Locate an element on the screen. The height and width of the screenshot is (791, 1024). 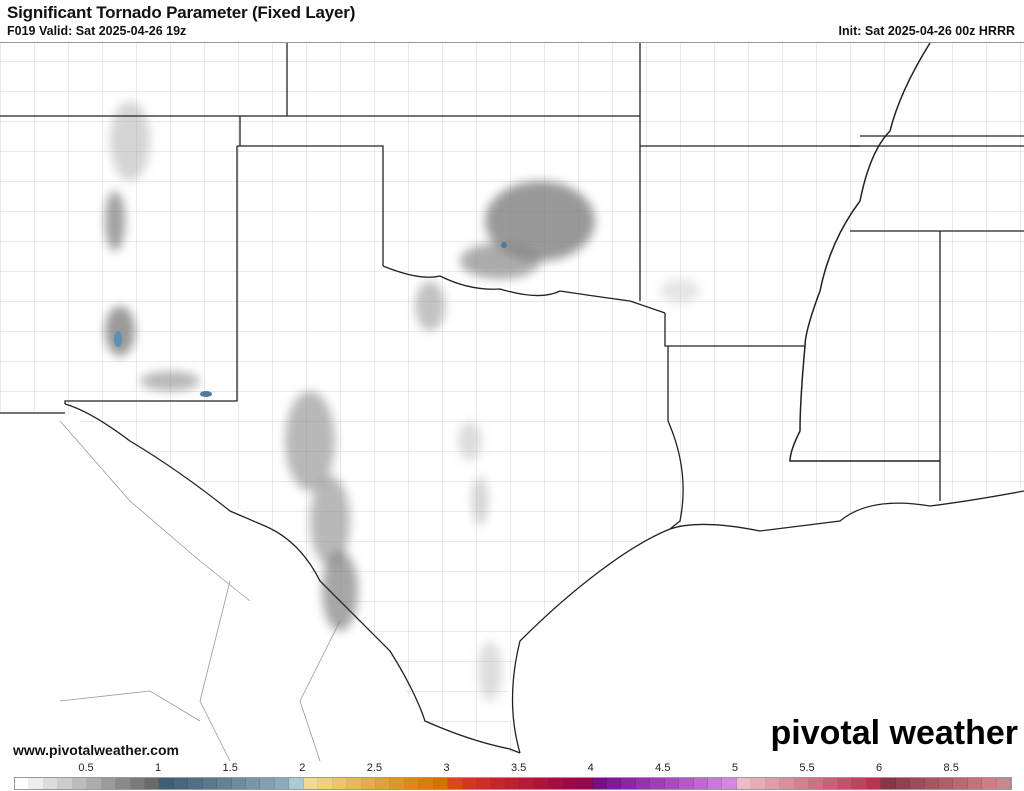
color-legend is located at coordinates (513, 783).